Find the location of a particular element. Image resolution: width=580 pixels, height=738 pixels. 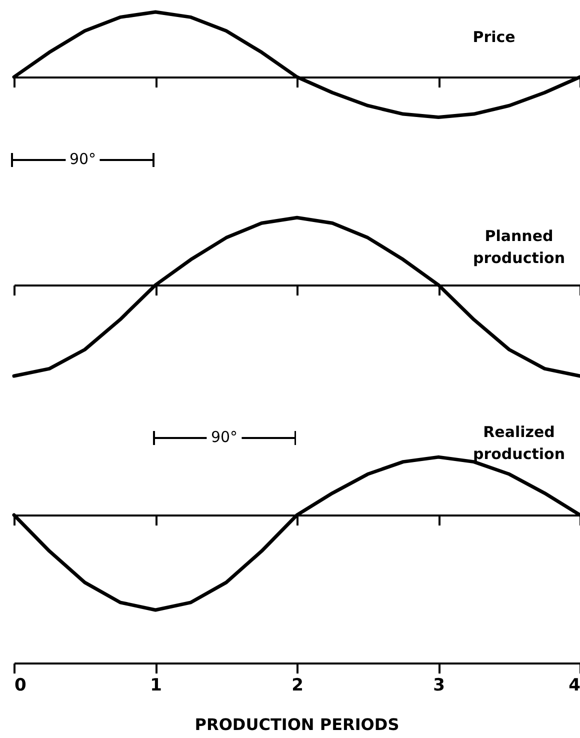

text: Planned production is located at coordinates (519, 247).